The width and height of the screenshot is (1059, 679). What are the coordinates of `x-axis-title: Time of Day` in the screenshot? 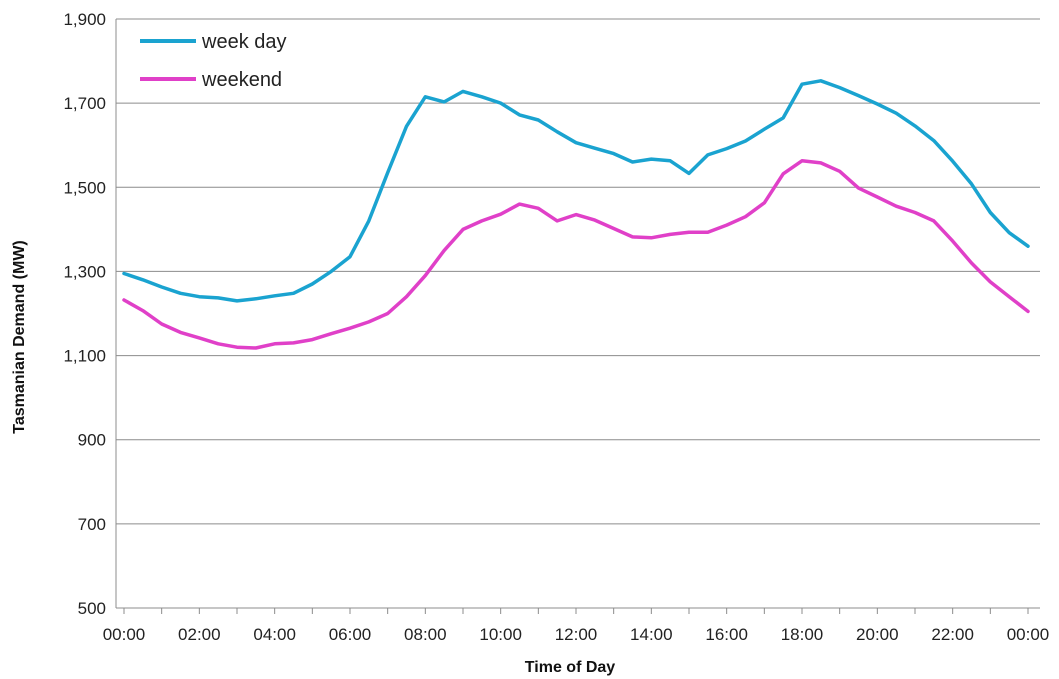 It's located at (570, 667).